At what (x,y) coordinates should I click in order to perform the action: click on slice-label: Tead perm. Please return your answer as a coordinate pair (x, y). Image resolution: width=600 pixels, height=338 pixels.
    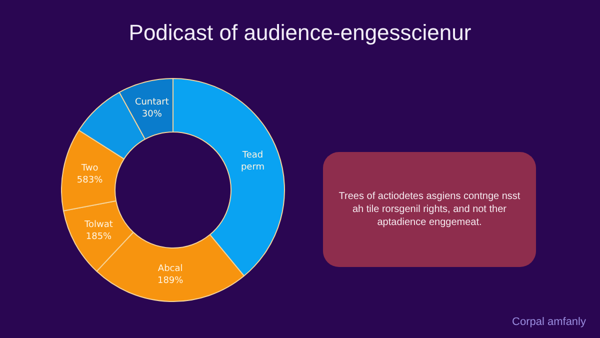
    Looking at the image, I should click on (252, 161).